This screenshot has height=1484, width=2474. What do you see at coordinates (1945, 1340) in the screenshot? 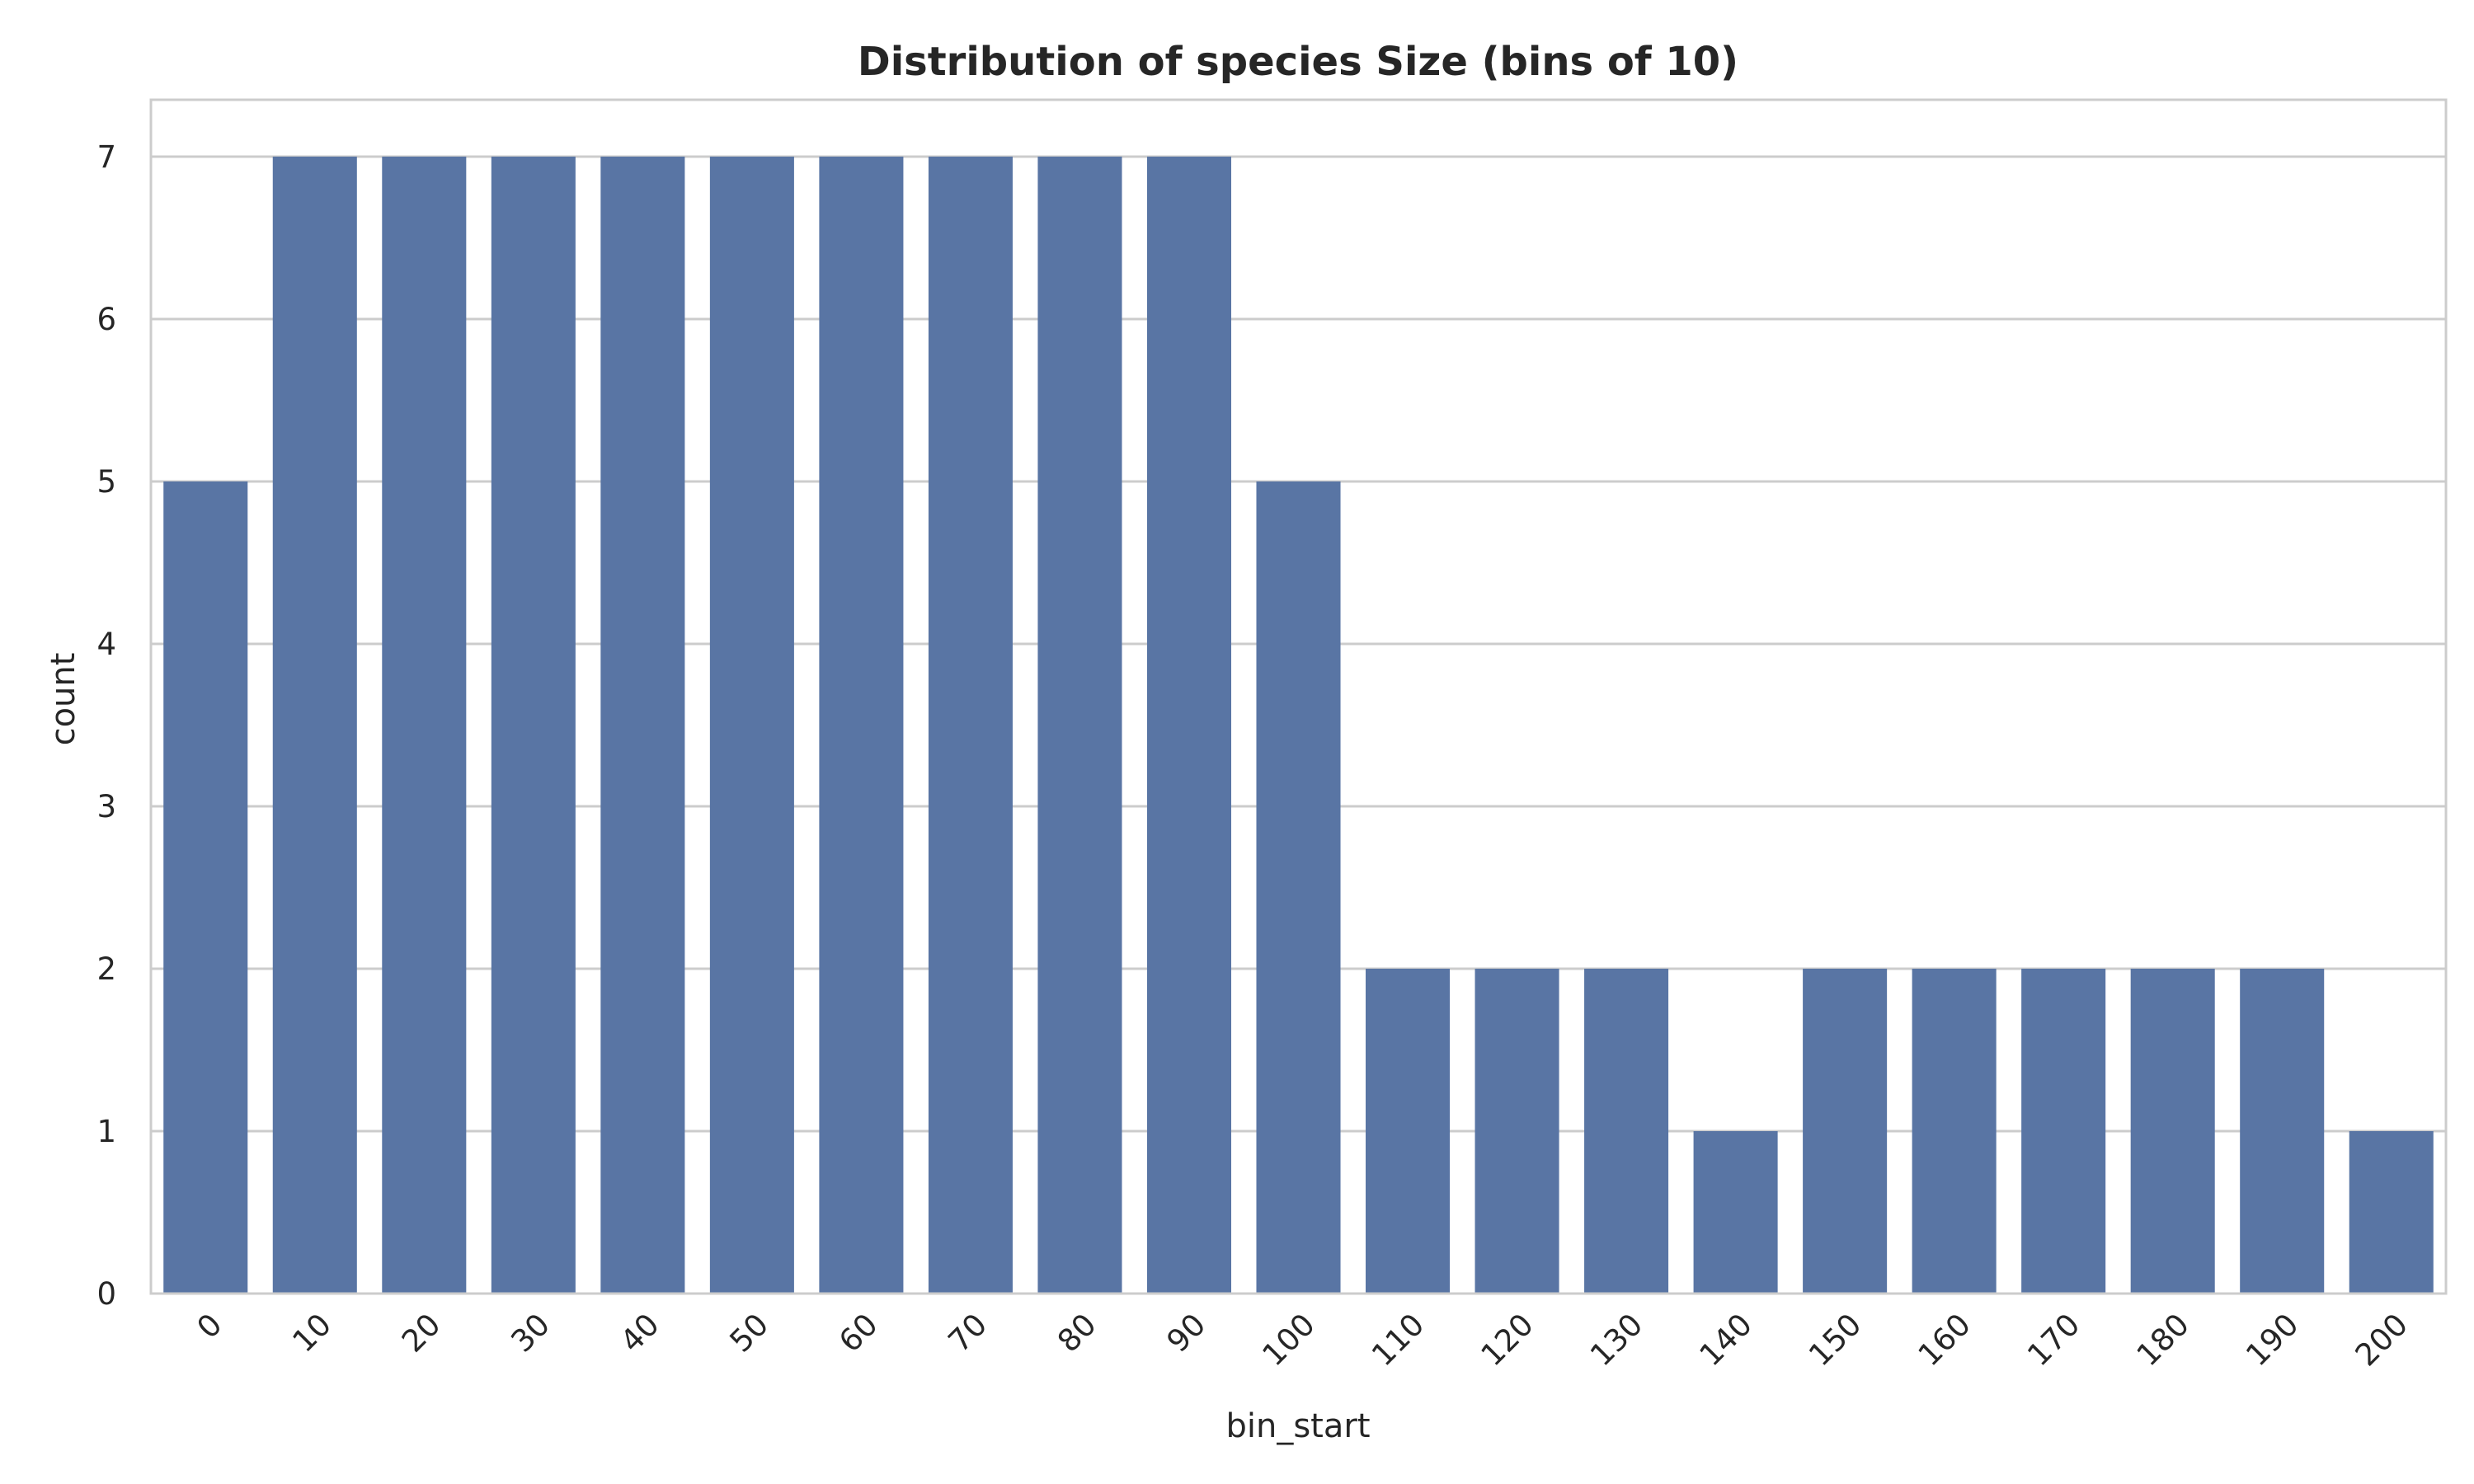
I see `x-tick-label: 160` at bounding box center [1945, 1340].